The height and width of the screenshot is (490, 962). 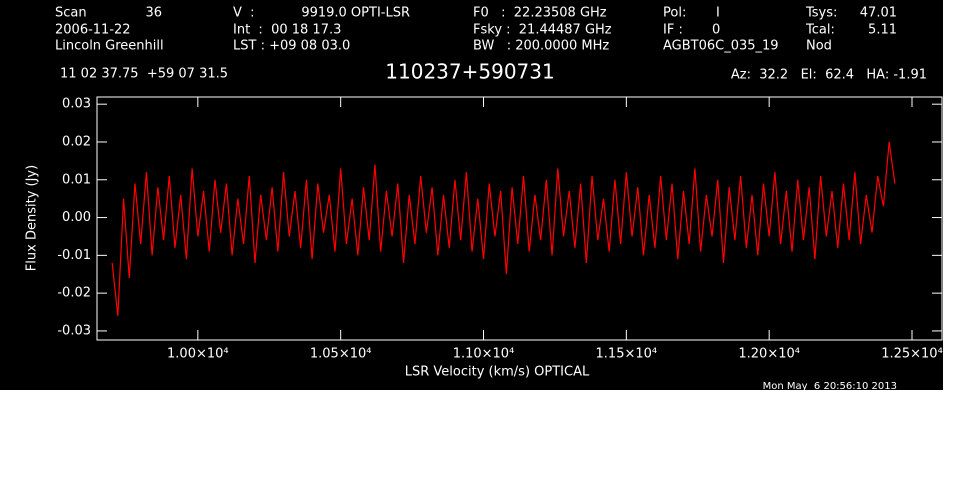 What do you see at coordinates (497, 372) in the screenshot?
I see `x-axis-label: LSR Velocity (km/s) OPTICAL` at bounding box center [497, 372].